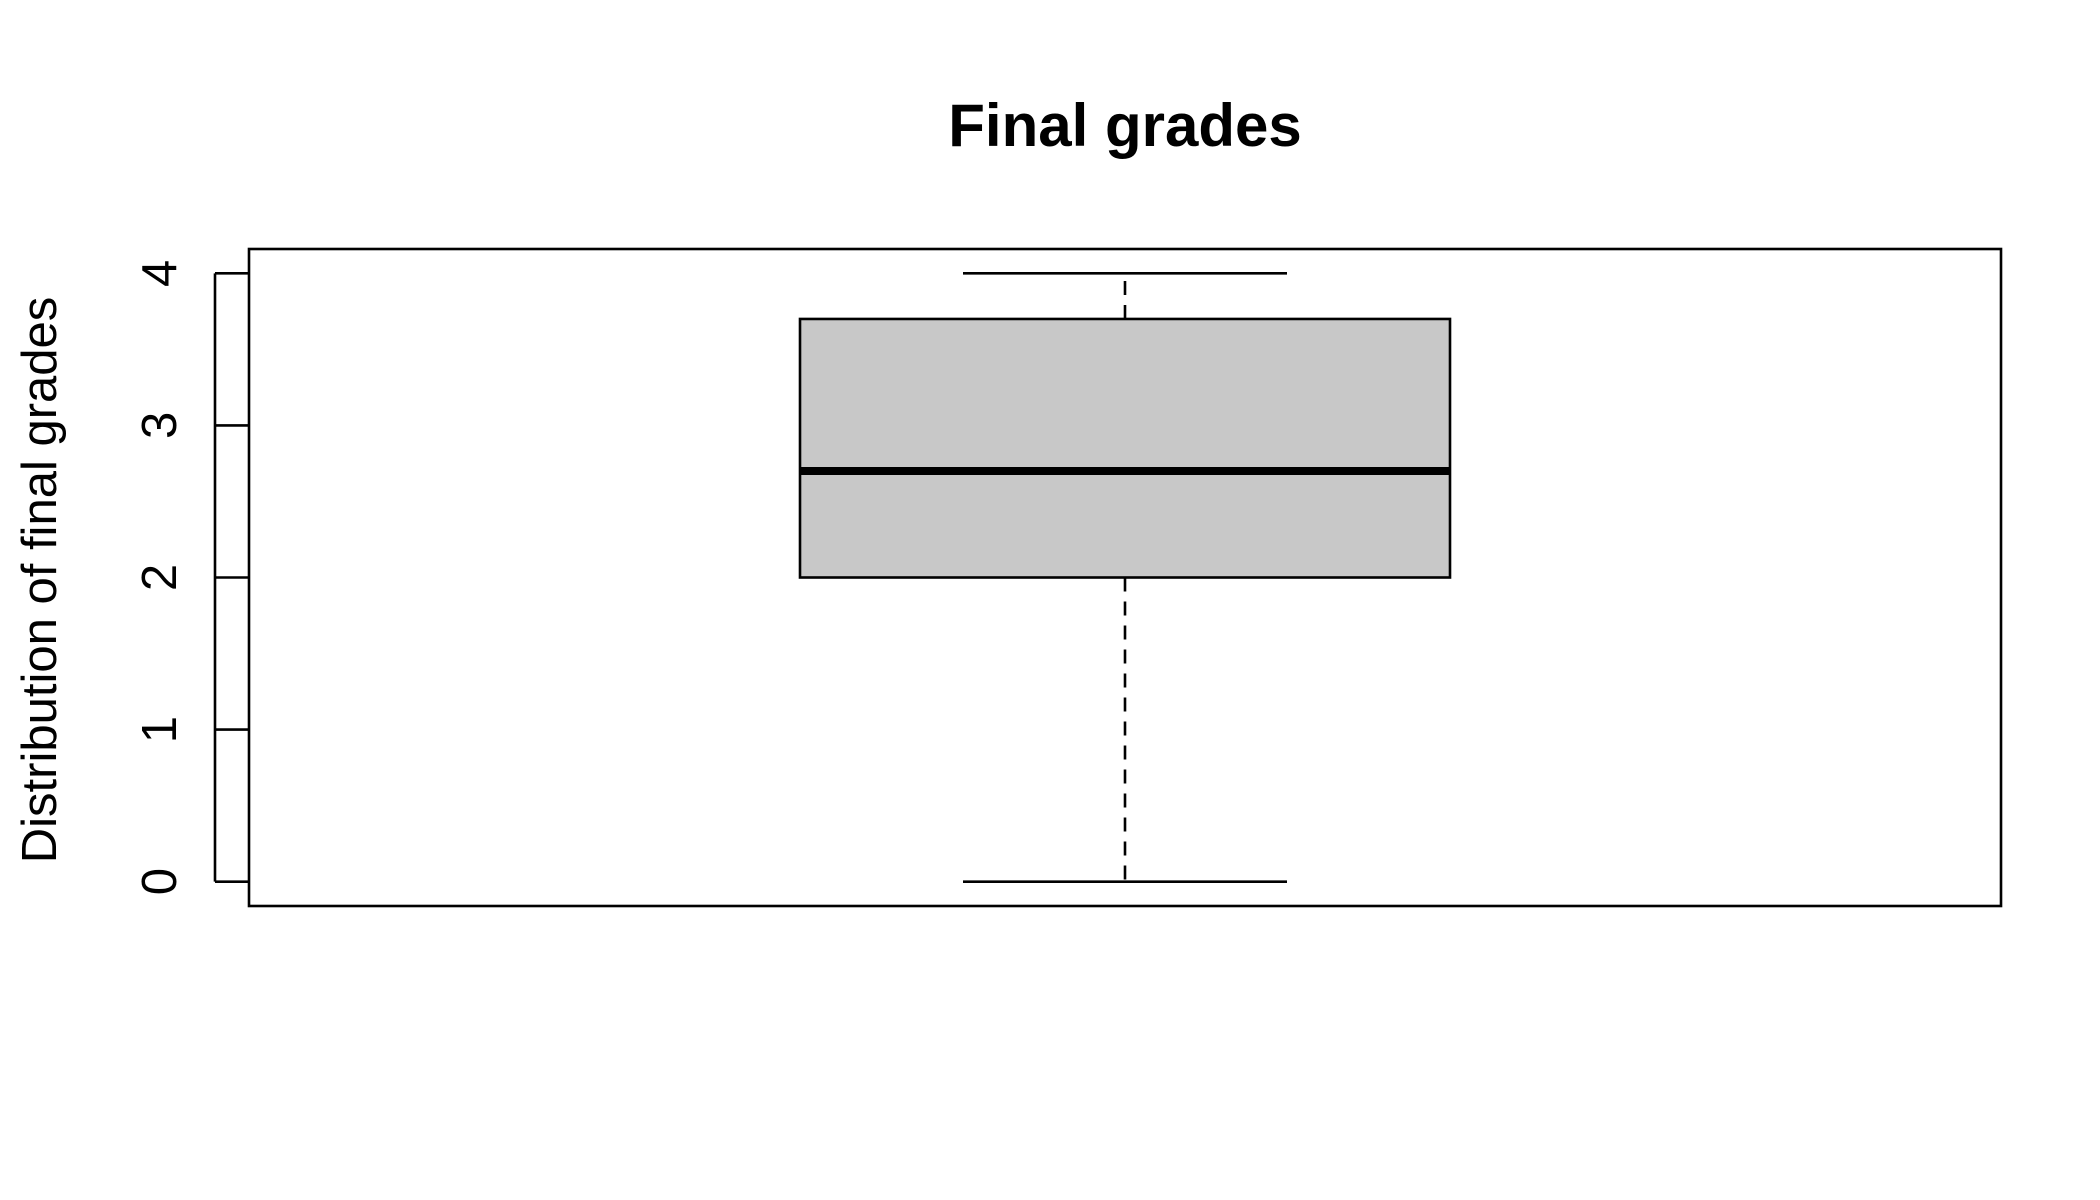  Describe the element at coordinates (191, 577) in the screenshot. I see `y-ticks: 0 1 2 3 4` at that location.